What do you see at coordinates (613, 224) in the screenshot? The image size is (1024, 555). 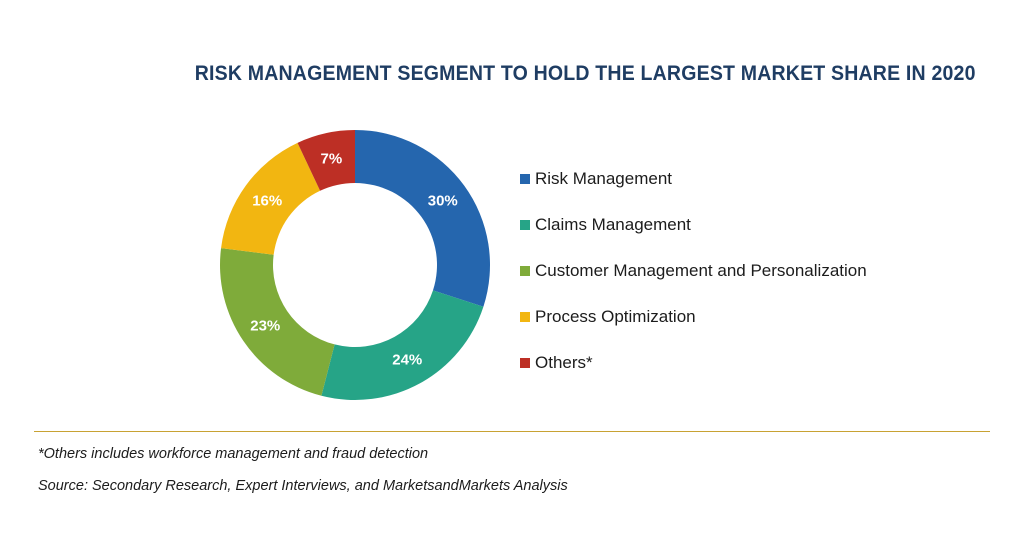 I see `legend-label: Claims Management` at bounding box center [613, 224].